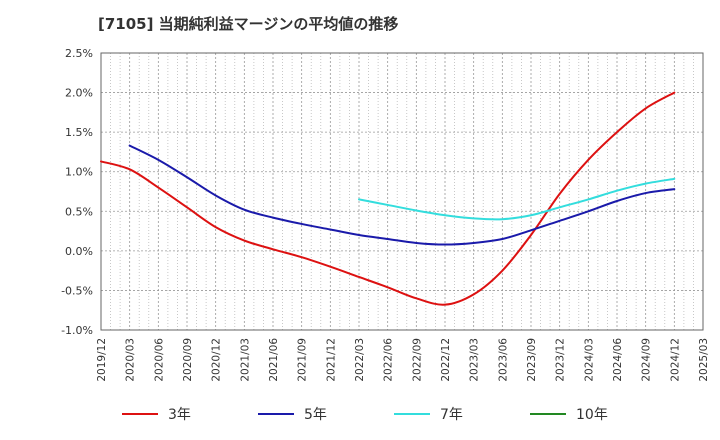 The image size is (720, 440). What do you see at coordinates (303, 360) in the screenshot?
I see `x-tick-label: 2021/09` at bounding box center [303, 360].